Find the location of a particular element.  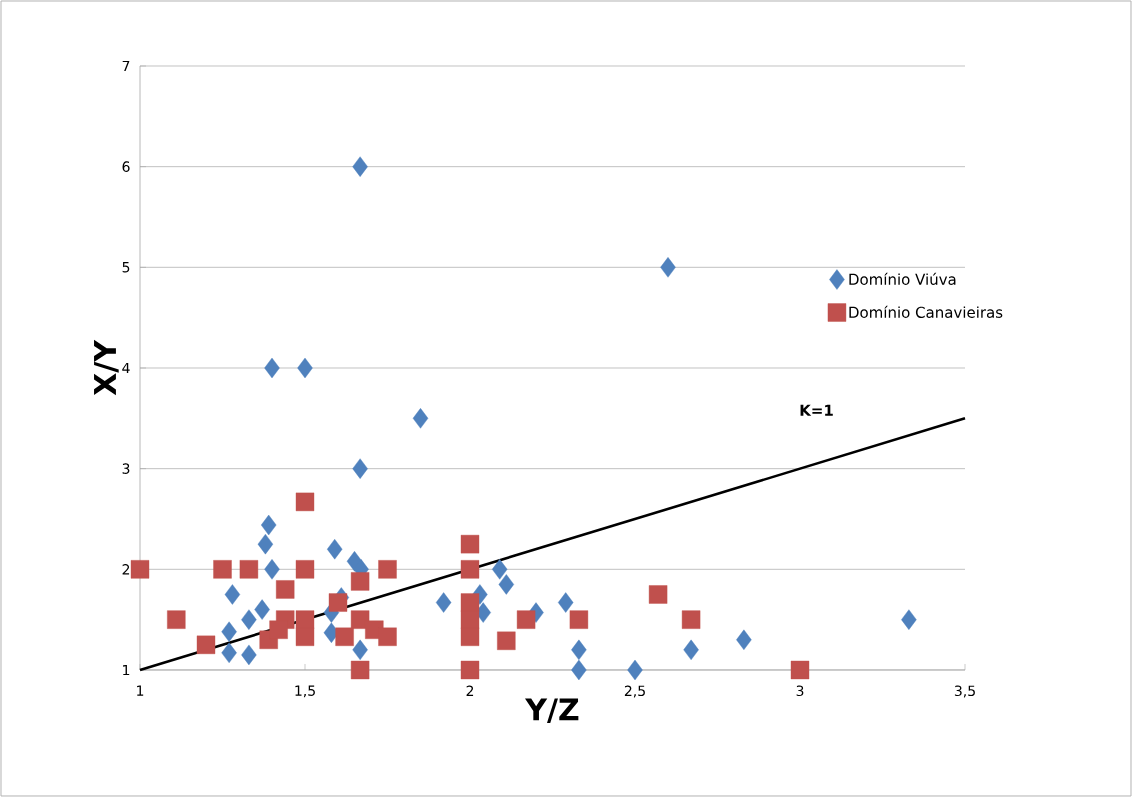

legend-label: Domínio Canavieiras is located at coordinates (926, 311).